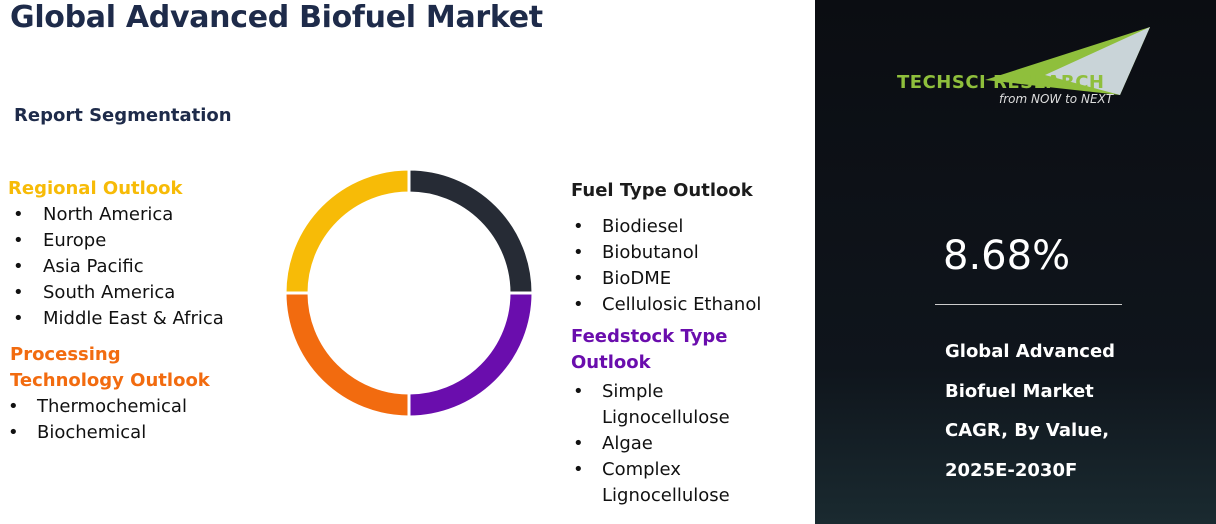  Describe the element at coordinates (145, 293) in the screenshot. I see `segment-item: South America` at that location.